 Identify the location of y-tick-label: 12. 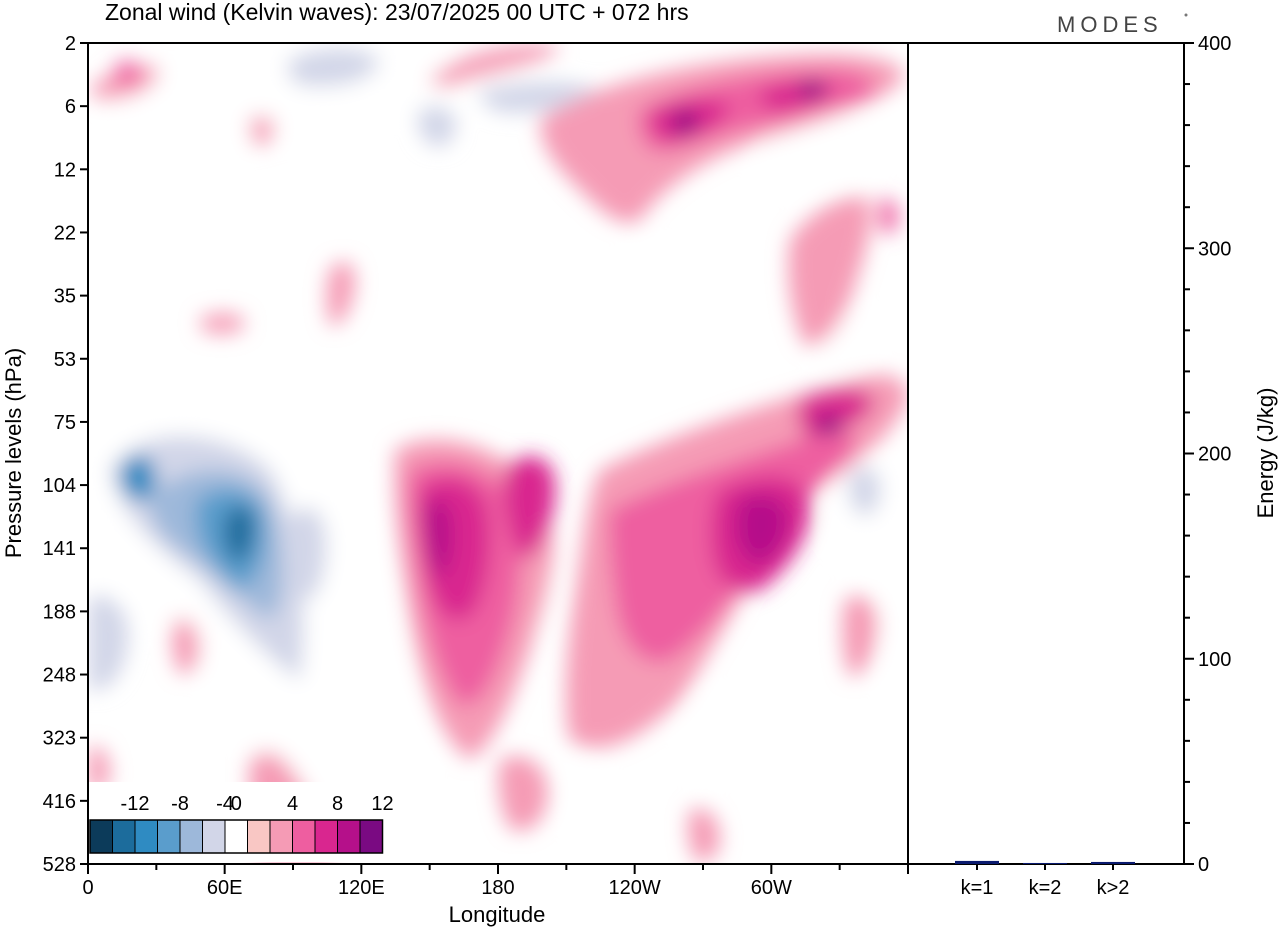
(65, 170).